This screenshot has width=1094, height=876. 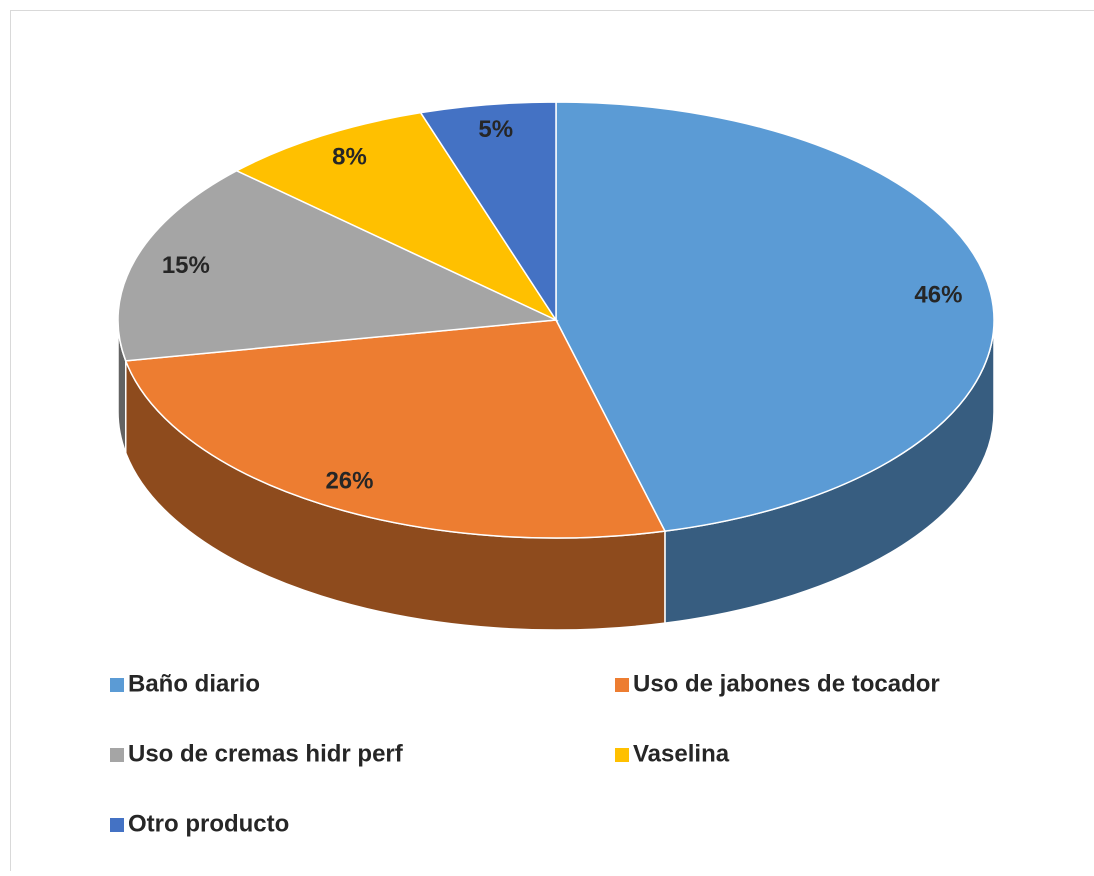 What do you see at coordinates (208, 823) in the screenshot?
I see `legend-label: Otro producto` at bounding box center [208, 823].